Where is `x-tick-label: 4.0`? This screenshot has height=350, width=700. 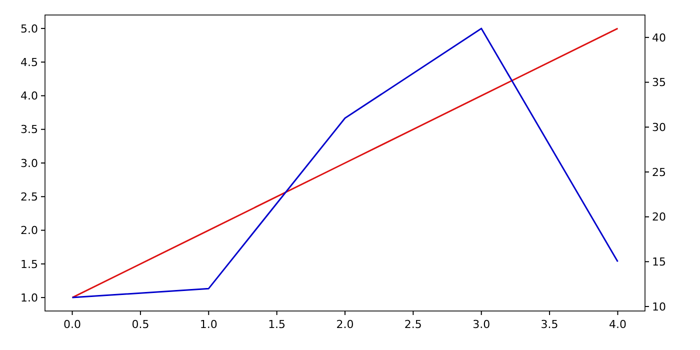 x-tick-label: 4.0 is located at coordinates (617, 324).